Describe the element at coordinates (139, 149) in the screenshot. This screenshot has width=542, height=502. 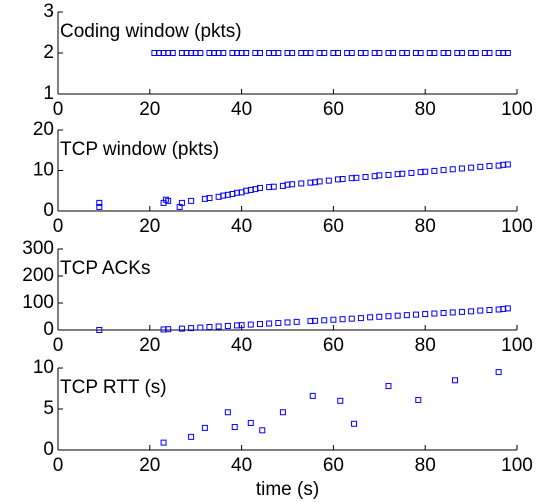
I see `panel-title: TCP window (pkts)` at that location.